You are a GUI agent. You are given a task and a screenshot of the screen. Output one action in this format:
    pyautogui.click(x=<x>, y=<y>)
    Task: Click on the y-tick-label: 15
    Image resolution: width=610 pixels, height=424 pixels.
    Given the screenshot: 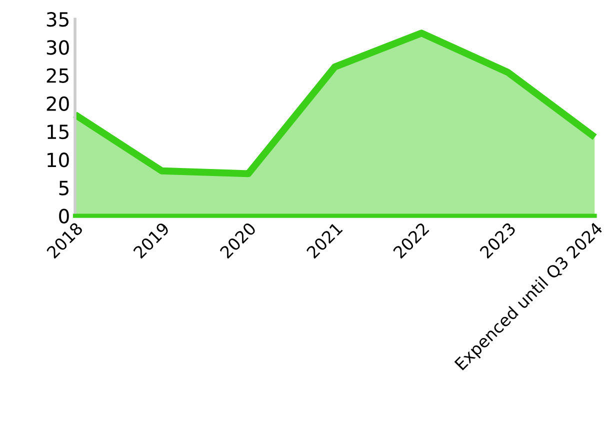 What is the action you would take?
    pyautogui.click(x=58, y=132)
    